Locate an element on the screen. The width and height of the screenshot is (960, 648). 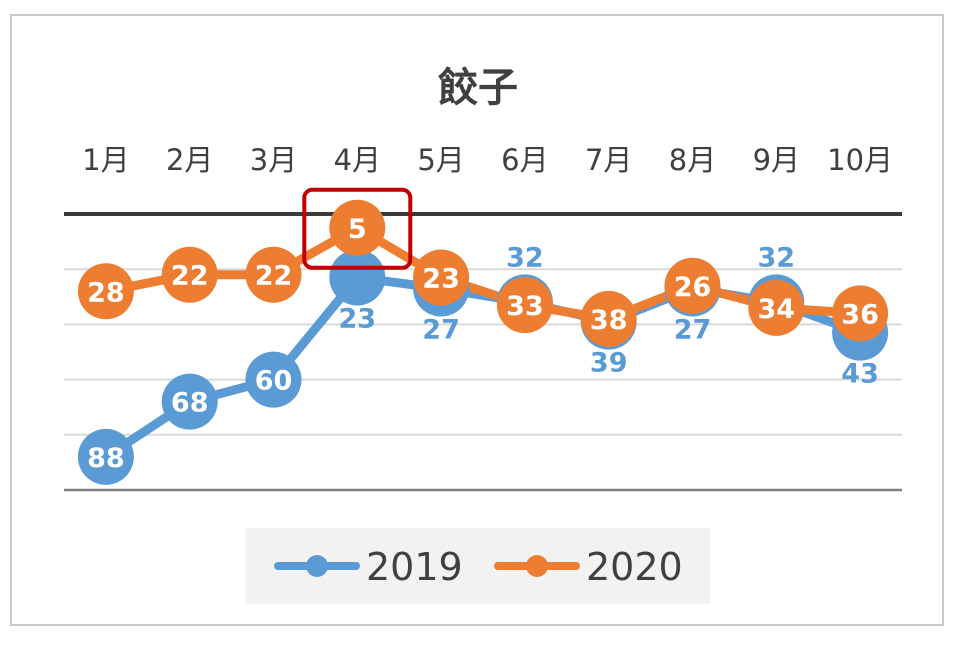
data-label-2019-8: 27 is located at coordinates (693, 330).